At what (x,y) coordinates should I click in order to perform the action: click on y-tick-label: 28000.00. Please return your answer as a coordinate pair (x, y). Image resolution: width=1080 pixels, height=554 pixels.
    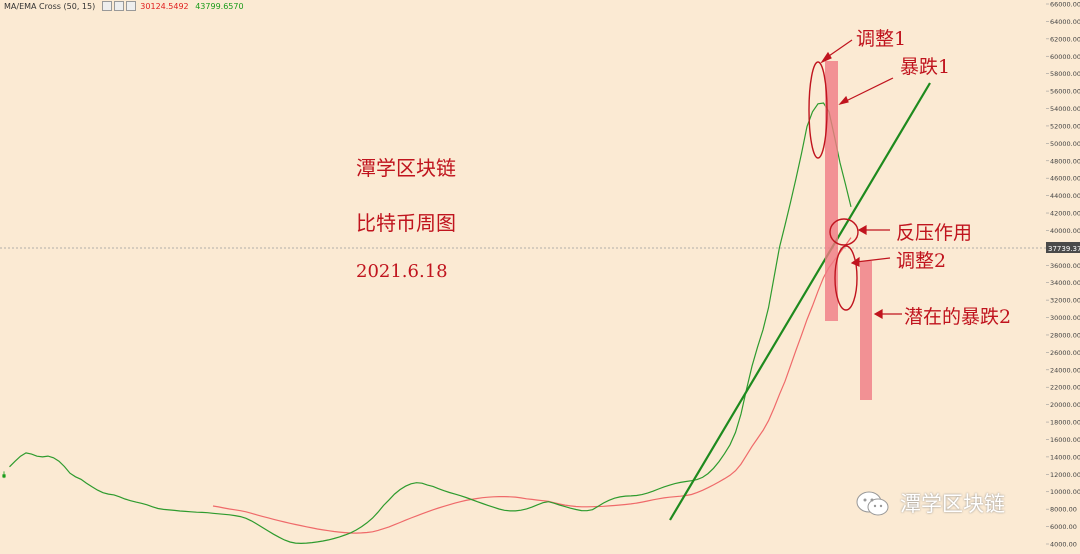
    Looking at the image, I should click on (1065, 335).